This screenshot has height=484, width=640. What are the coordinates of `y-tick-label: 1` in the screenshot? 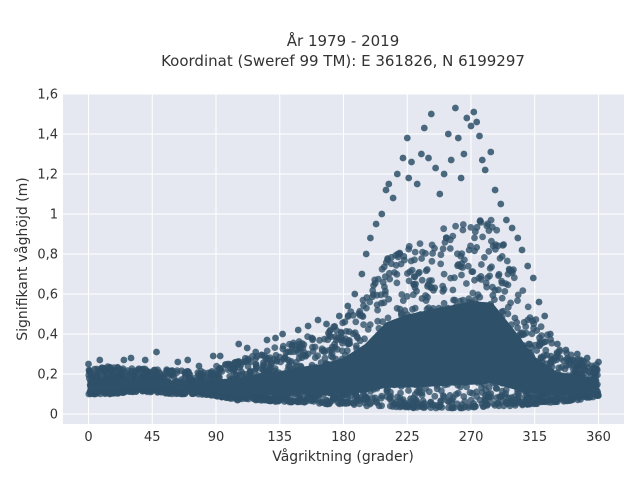 It's located at (54, 215).